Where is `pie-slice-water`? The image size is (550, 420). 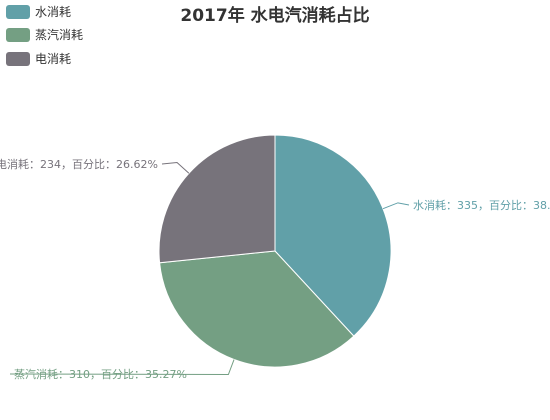 pie-slice-water is located at coordinates (333, 235).